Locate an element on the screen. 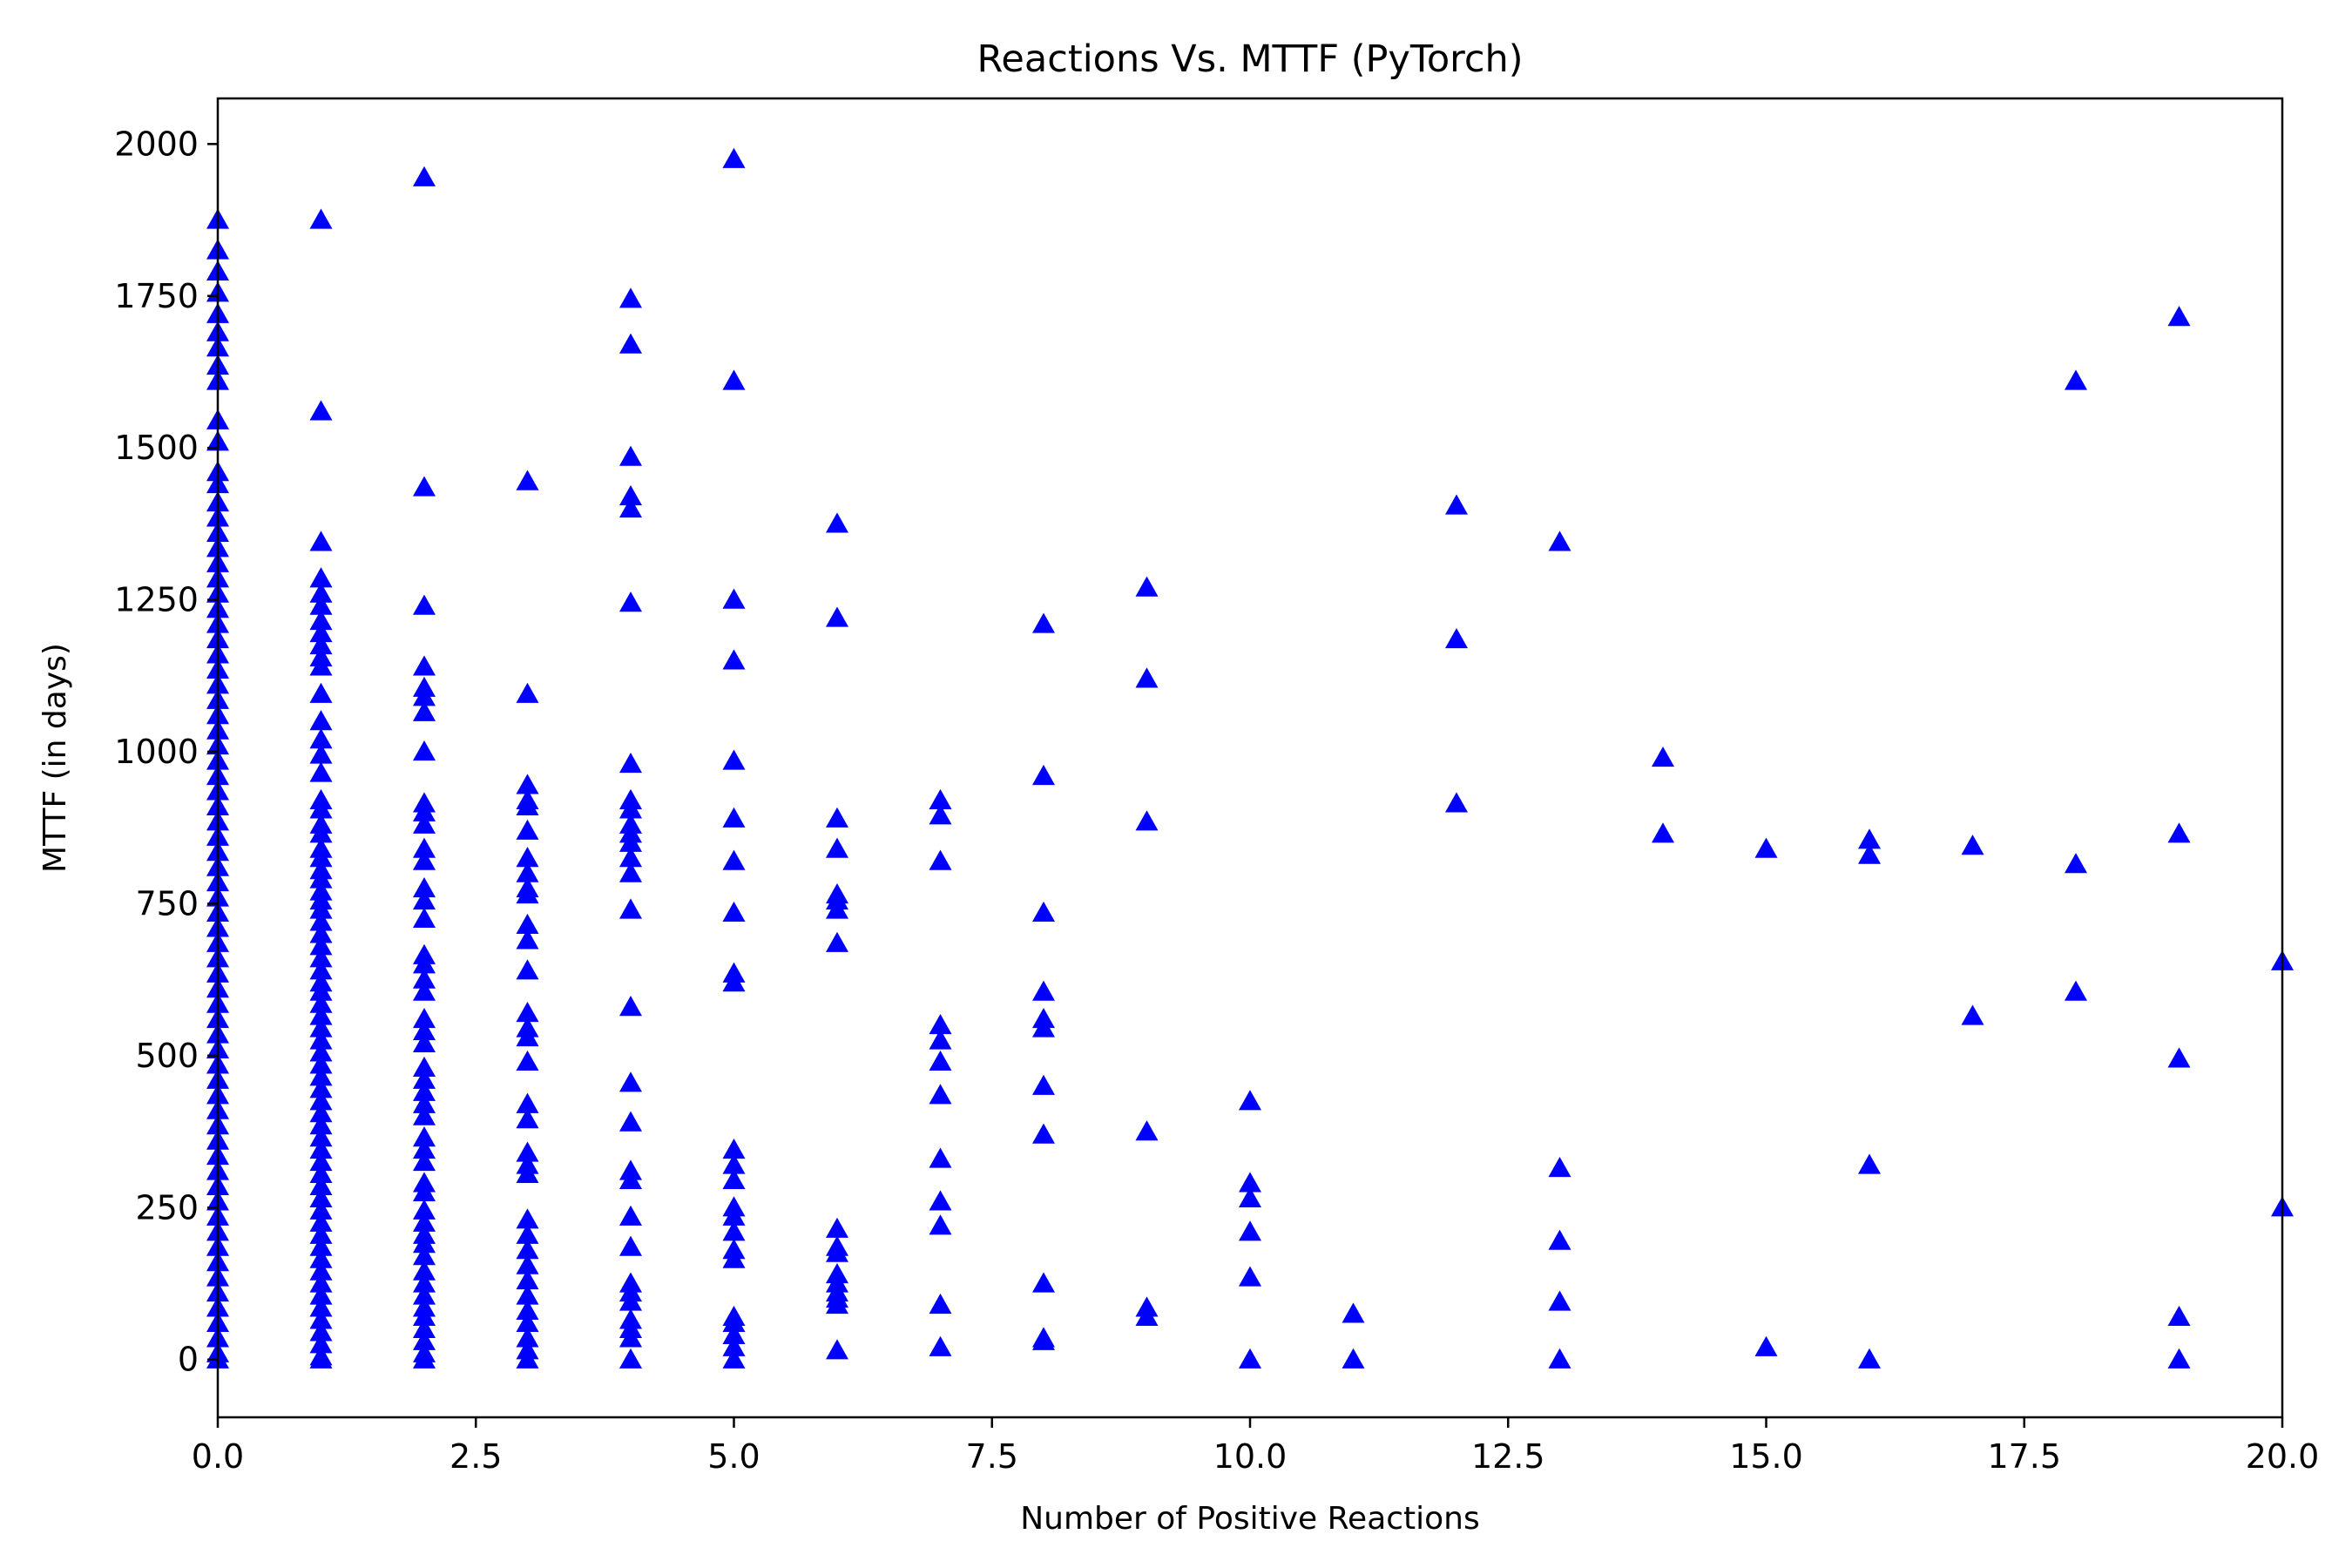 The image size is (2352, 1568). x-tick-label: 2.5 is located at coordinates (475, 1457).